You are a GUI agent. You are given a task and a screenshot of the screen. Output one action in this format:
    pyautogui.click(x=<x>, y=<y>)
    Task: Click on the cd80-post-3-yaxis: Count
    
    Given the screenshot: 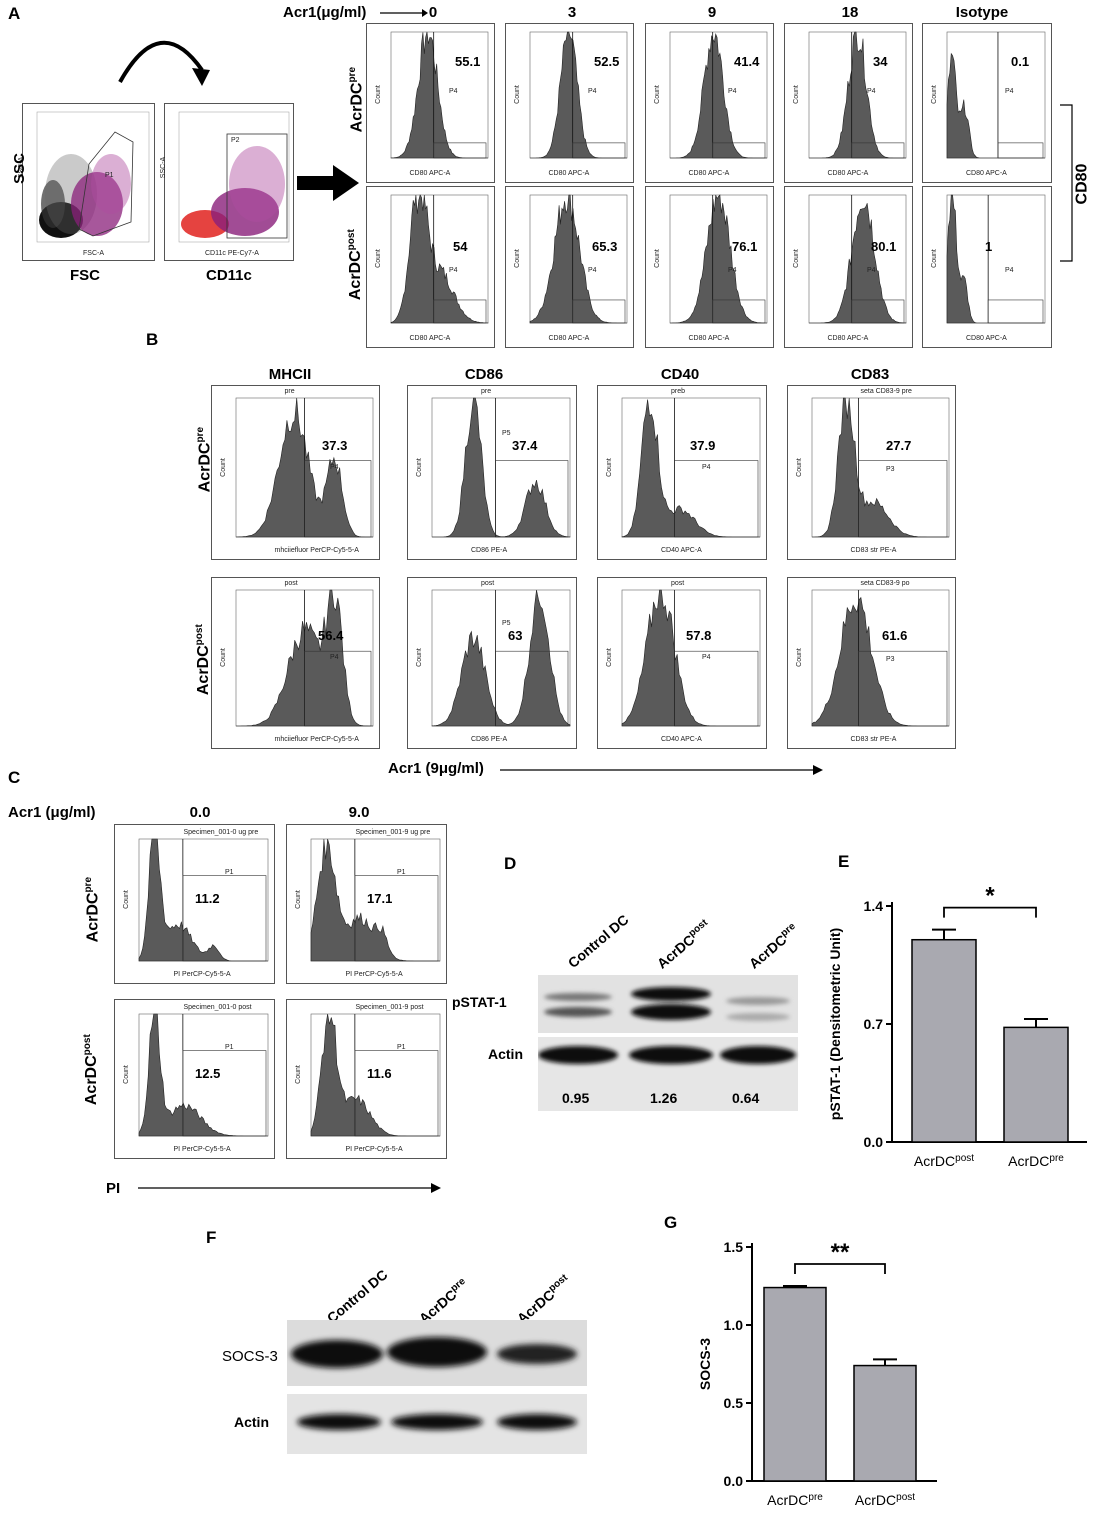 What is the action you would take?
    pyautogui.click(x=796, y=258)
    